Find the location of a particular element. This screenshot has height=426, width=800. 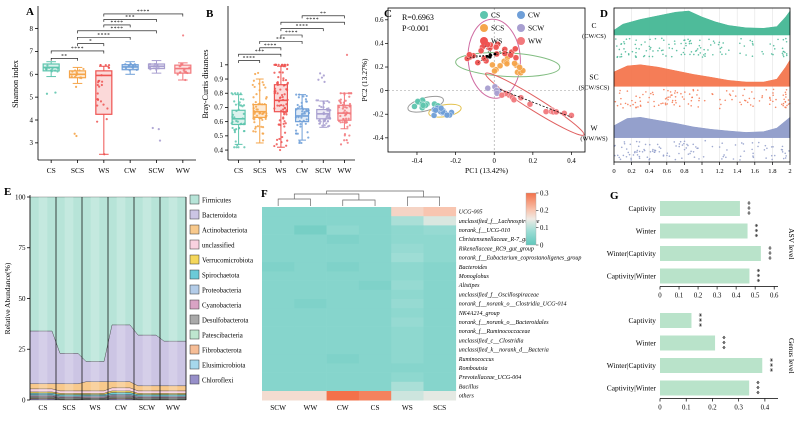

svg-text: 0.1 is located at coordinates (544, 228).